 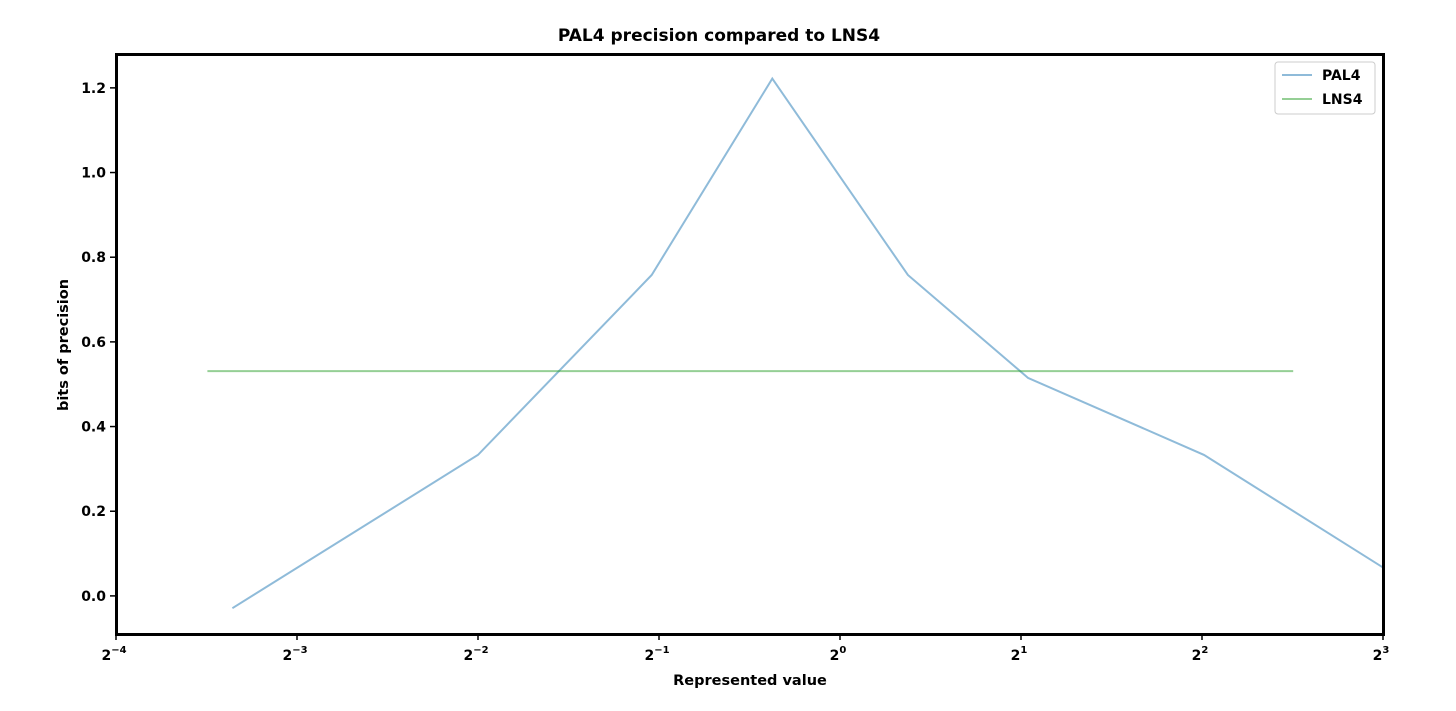 I want to click on y-tick-label: 1.2, so click(x=93, y=89).